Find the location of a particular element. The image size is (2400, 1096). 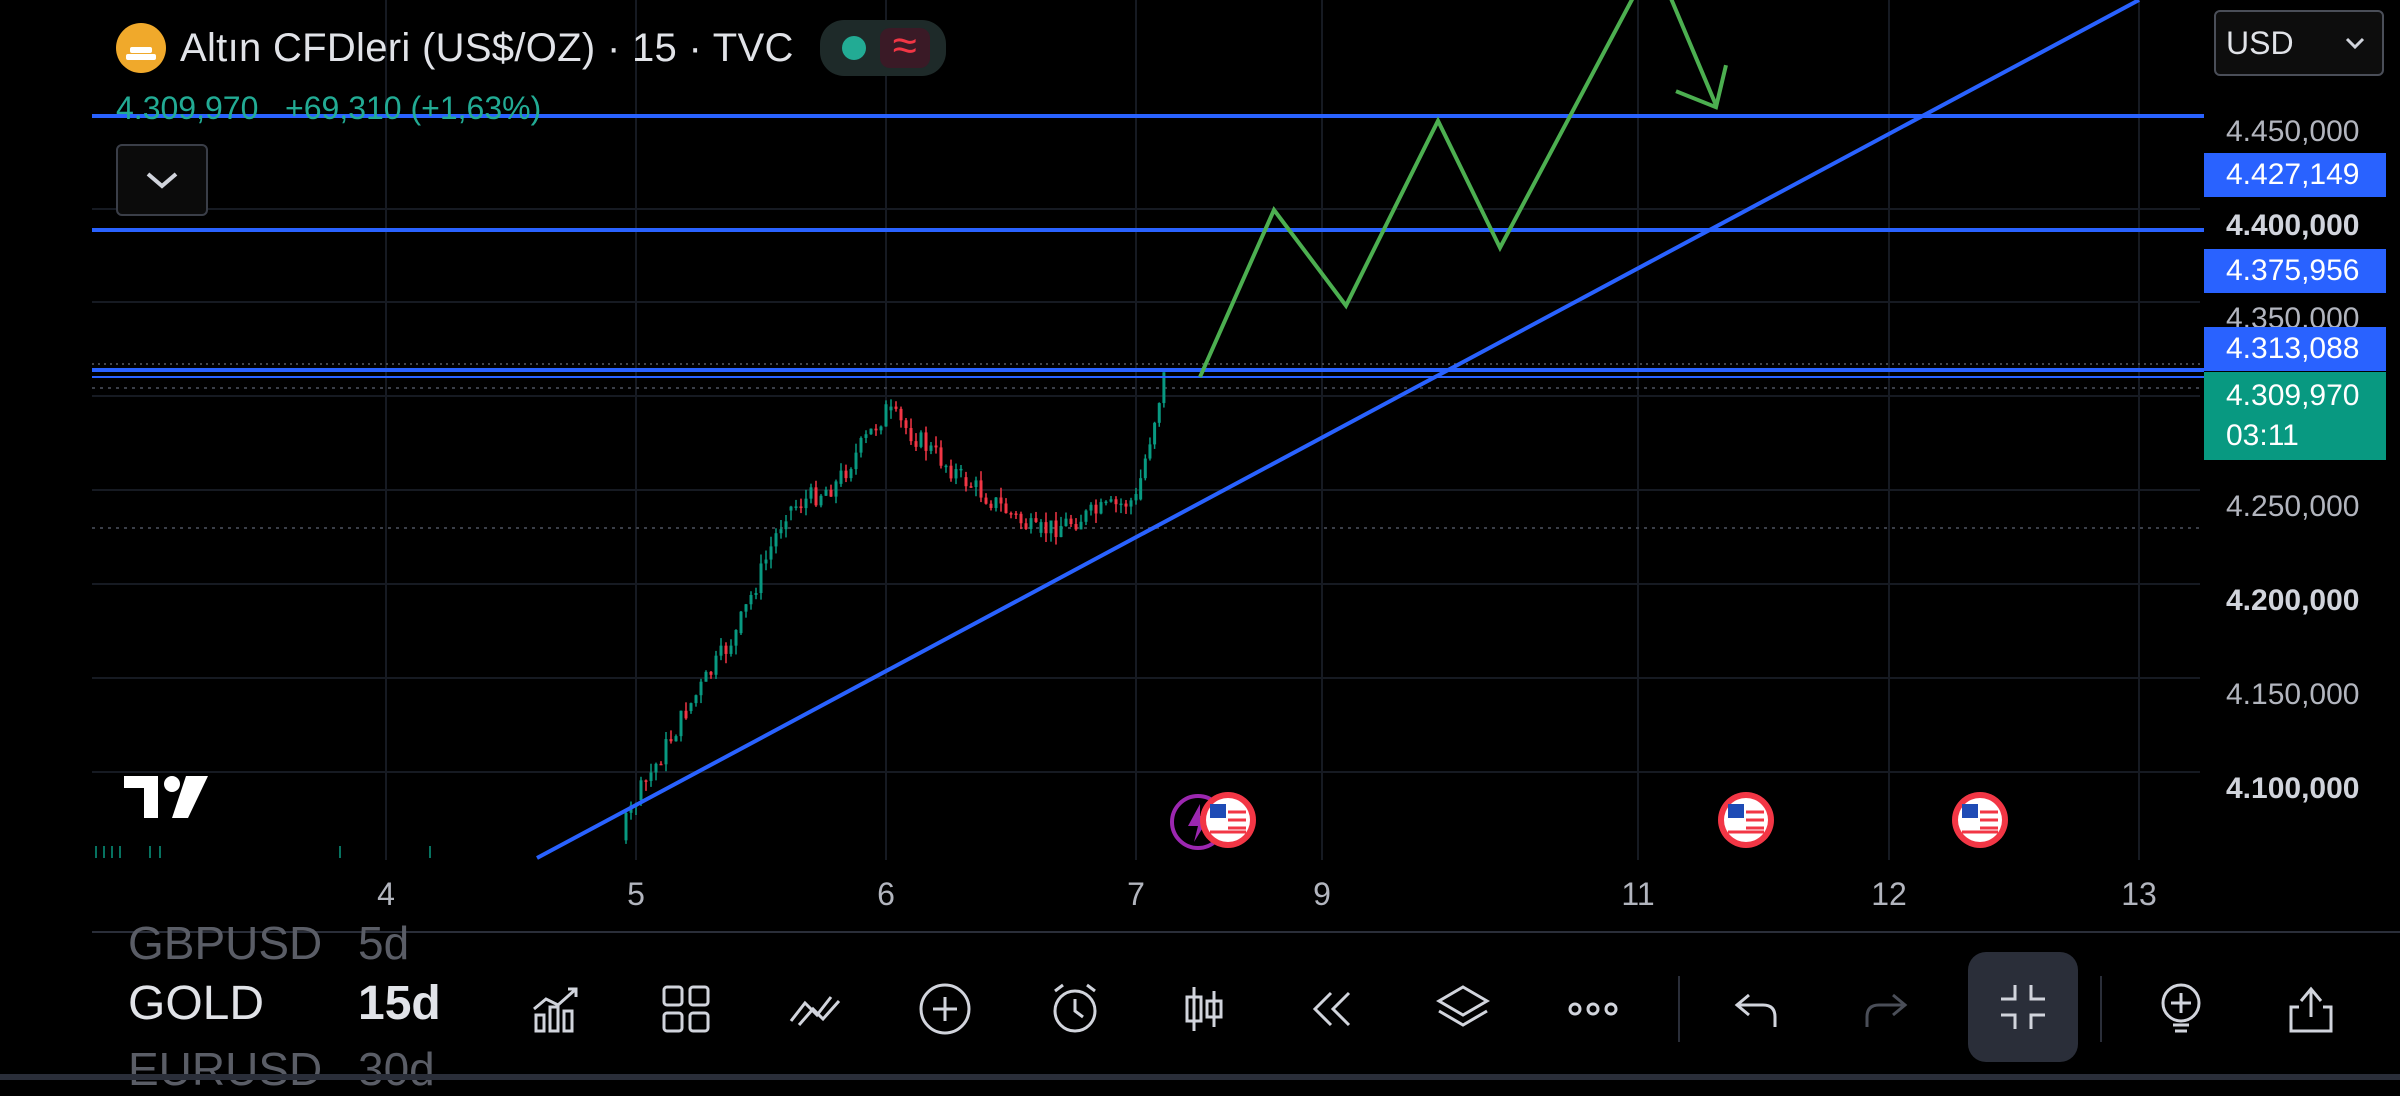

layers-button is located at coordinates (1463, 1009).